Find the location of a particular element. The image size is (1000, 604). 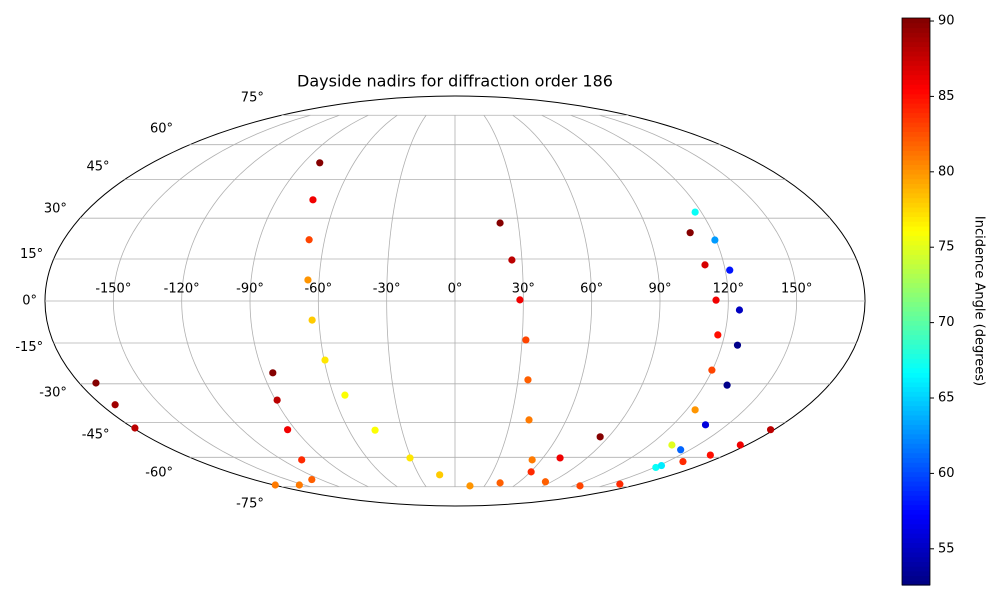

y-tick-label: 60° is located at coordinates (161, 129).